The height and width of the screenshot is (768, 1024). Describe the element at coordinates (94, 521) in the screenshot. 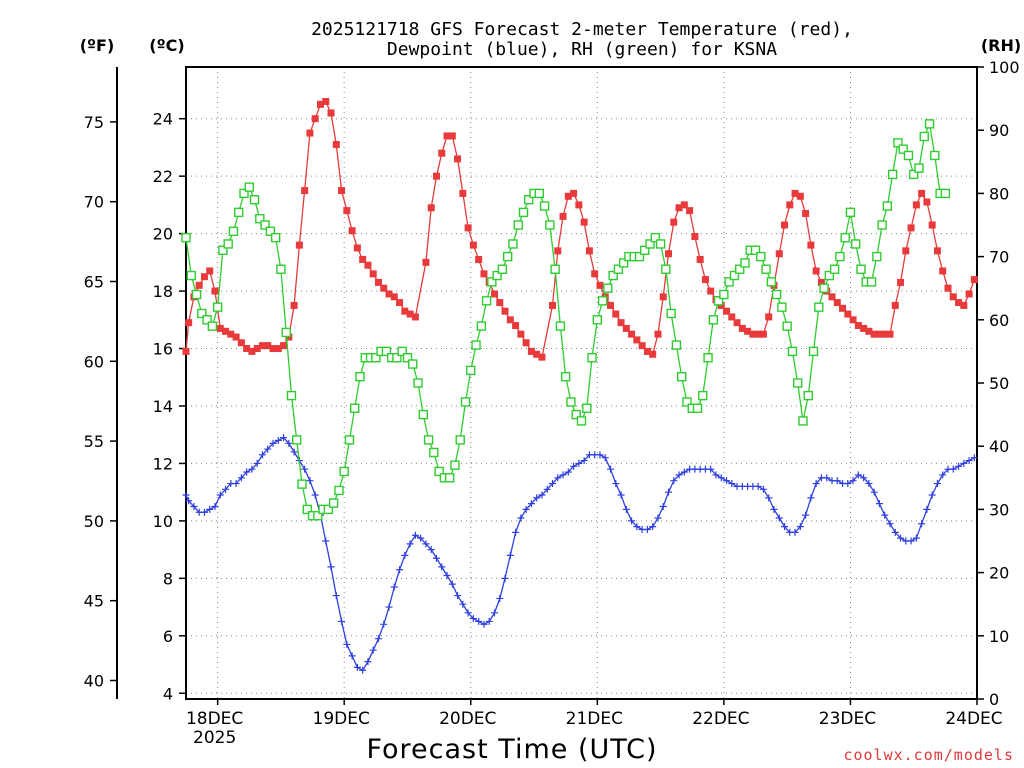

I see `fahrenheit-tick-label: 50` at that location.